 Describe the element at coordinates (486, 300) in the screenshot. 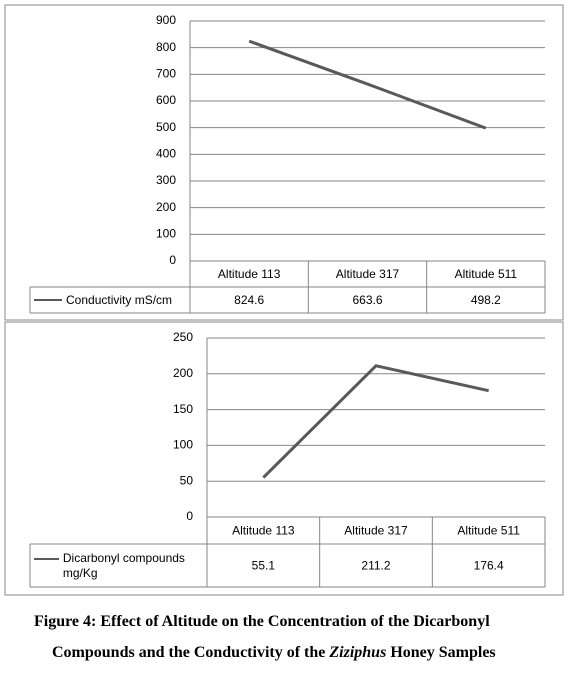

I see `table-value: 498.2` at that location.